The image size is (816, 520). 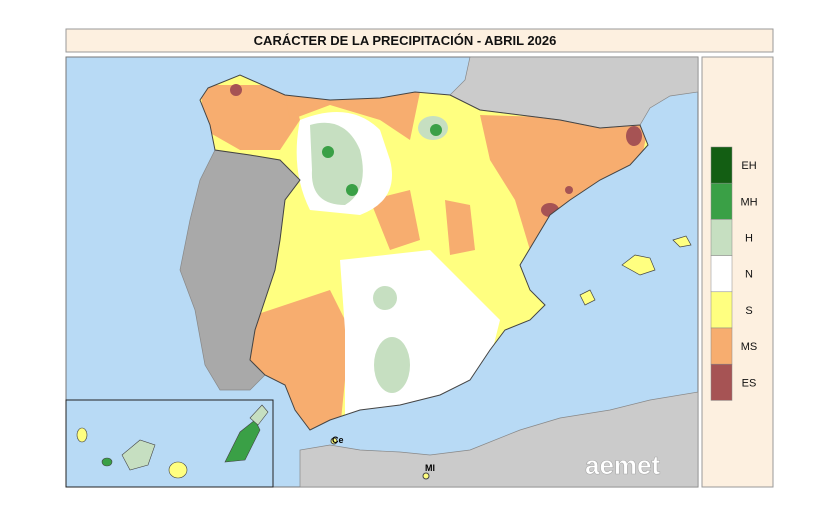 What do you see at coordinates (749, 347) in the screenshot?
I see `legend-label: MS` at bounding box center [749, 347].